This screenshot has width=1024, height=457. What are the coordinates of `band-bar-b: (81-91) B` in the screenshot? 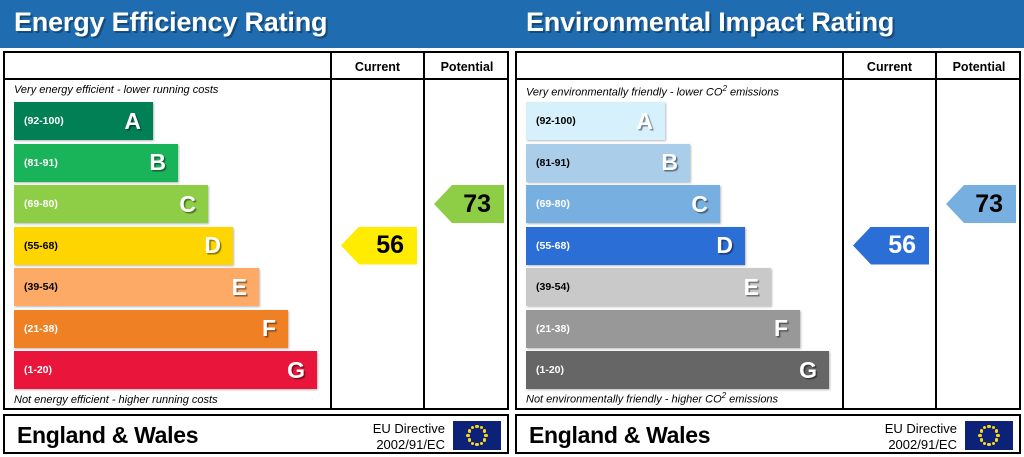 It's located at (96, 162).